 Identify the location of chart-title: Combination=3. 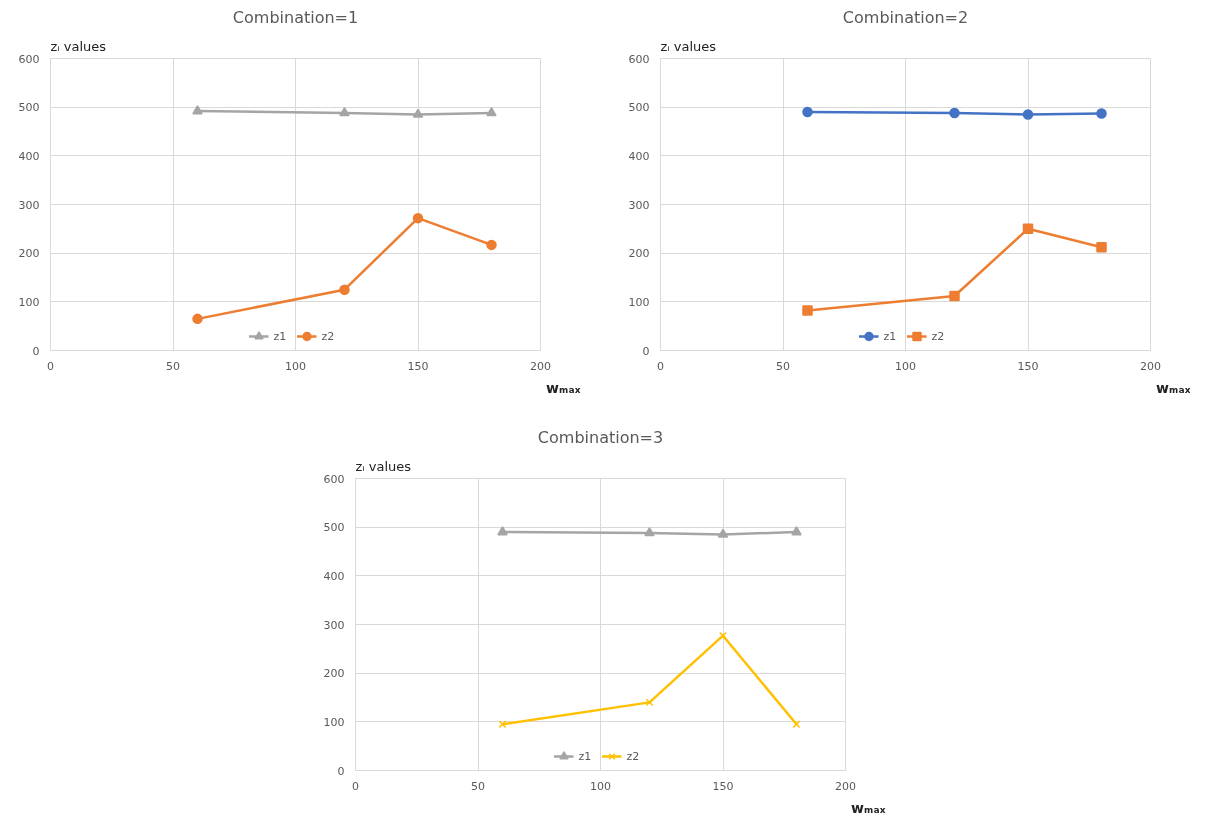
(600, 437).